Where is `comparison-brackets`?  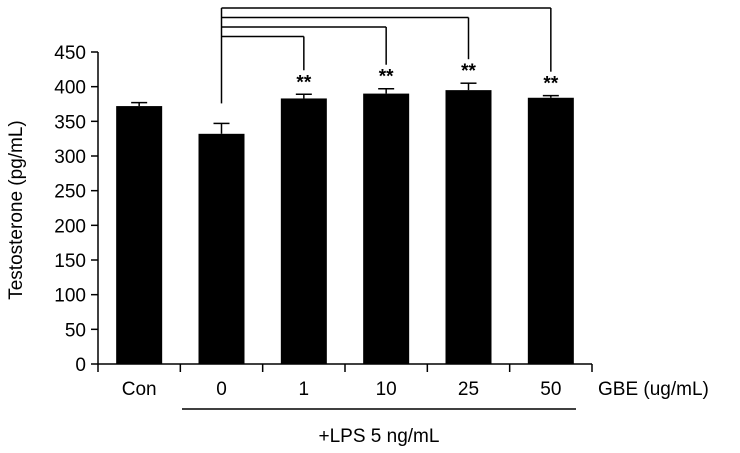
comparison-brackets is located at coordinates (386, 55).